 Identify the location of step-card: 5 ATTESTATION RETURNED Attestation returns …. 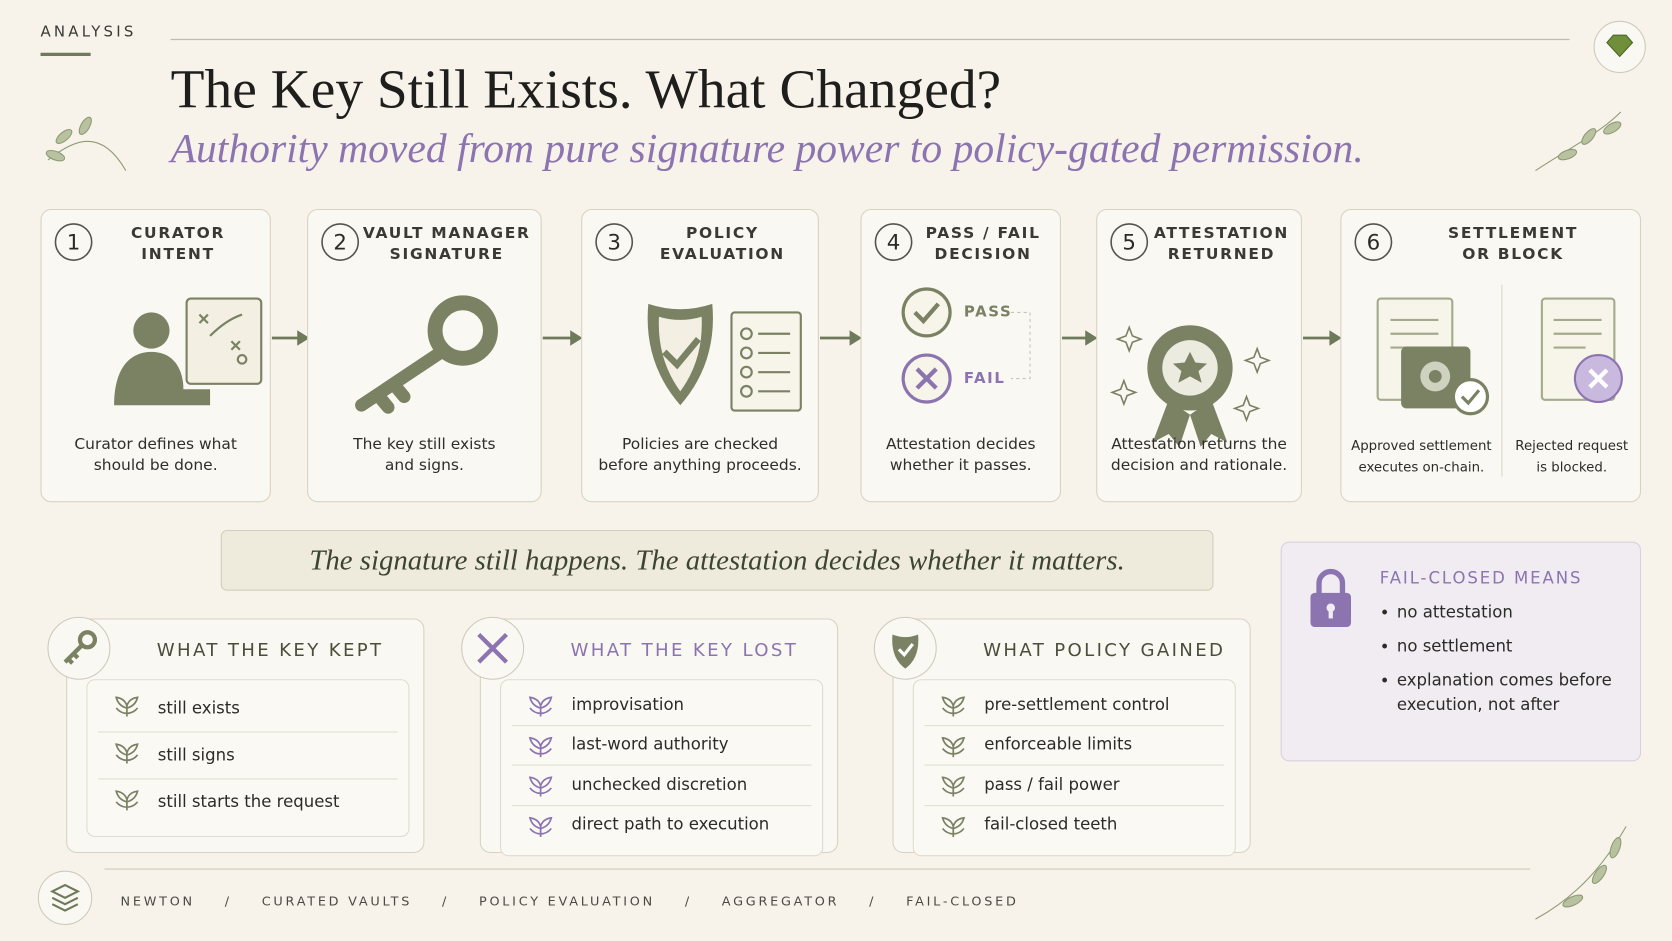
(1199, 355).